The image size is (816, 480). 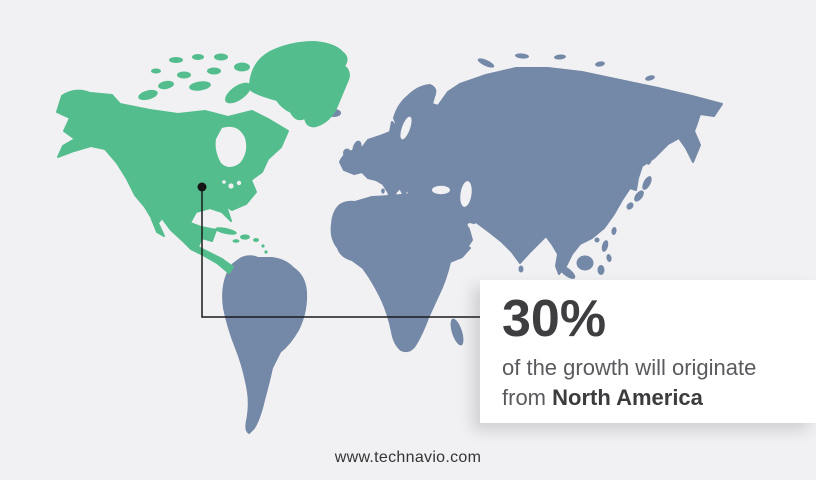 What do you see at coordinates (629, 368) in the screenshot?
I see `stat-description-line1: of the growth will originate` at bounding box center [629, 368].